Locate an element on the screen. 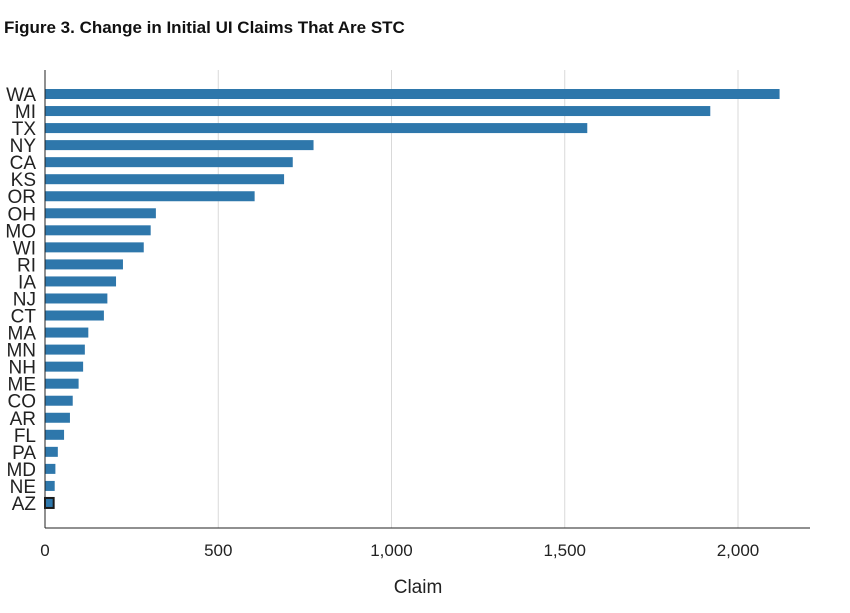  x-tick-label: 1,000 is located at coordinates (391, 550).